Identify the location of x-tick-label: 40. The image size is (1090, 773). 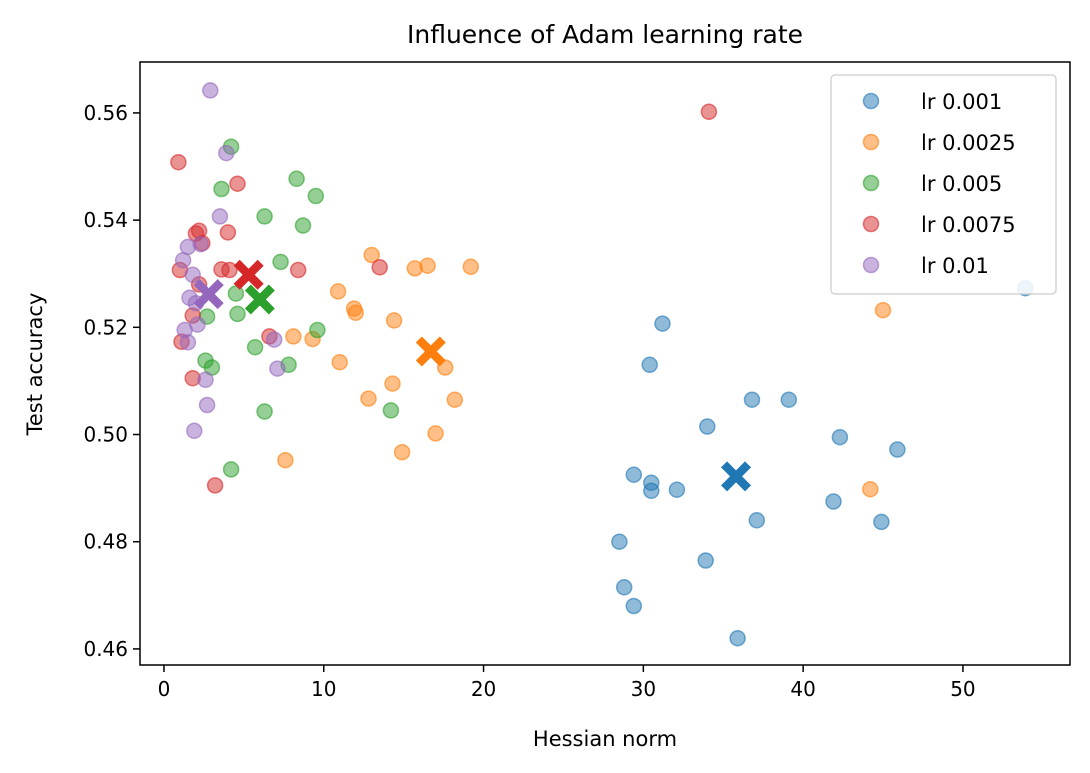
(802, 689).